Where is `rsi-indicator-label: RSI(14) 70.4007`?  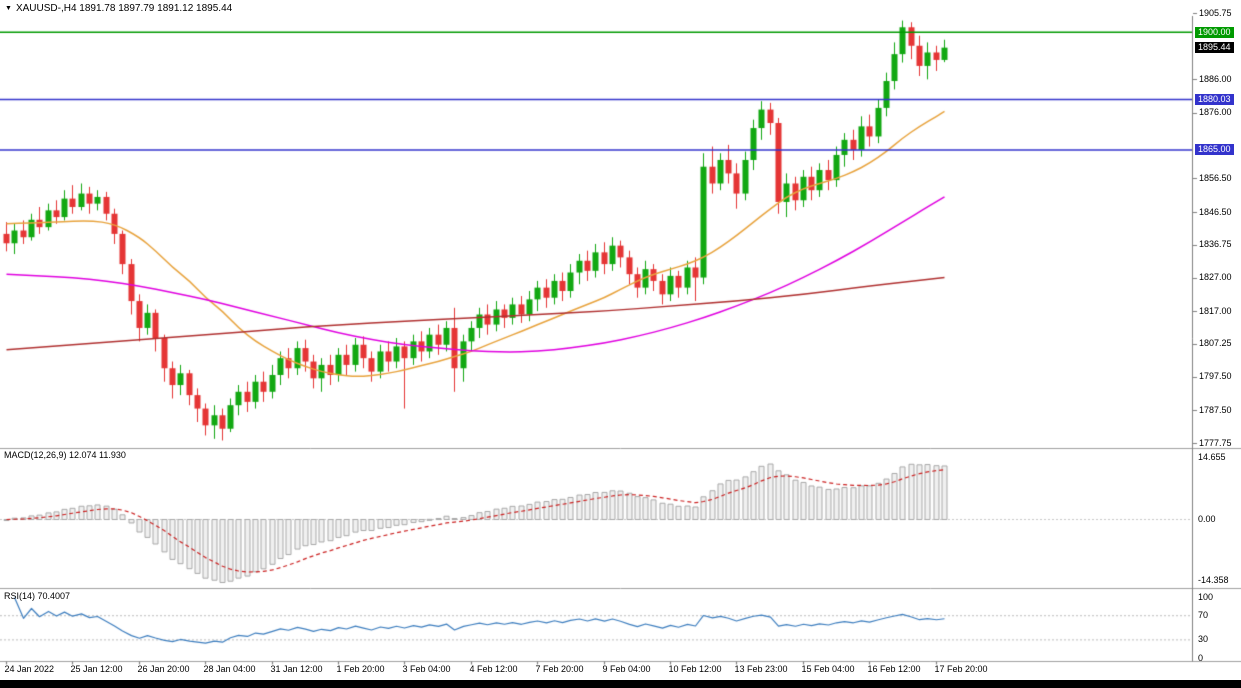 rsi-indicator-label: RSI(14) 70.4007 is located at coordinates (37, 596).